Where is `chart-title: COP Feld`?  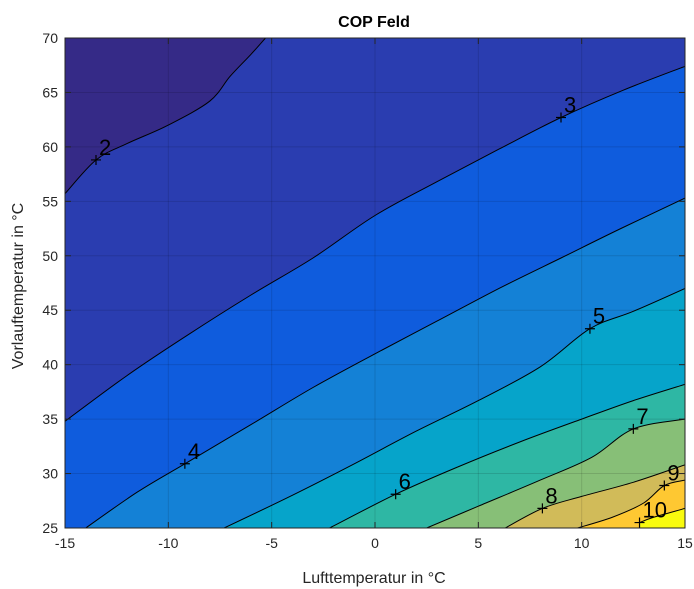
chart-title: COP Feld is located at coordinates (374, 22).